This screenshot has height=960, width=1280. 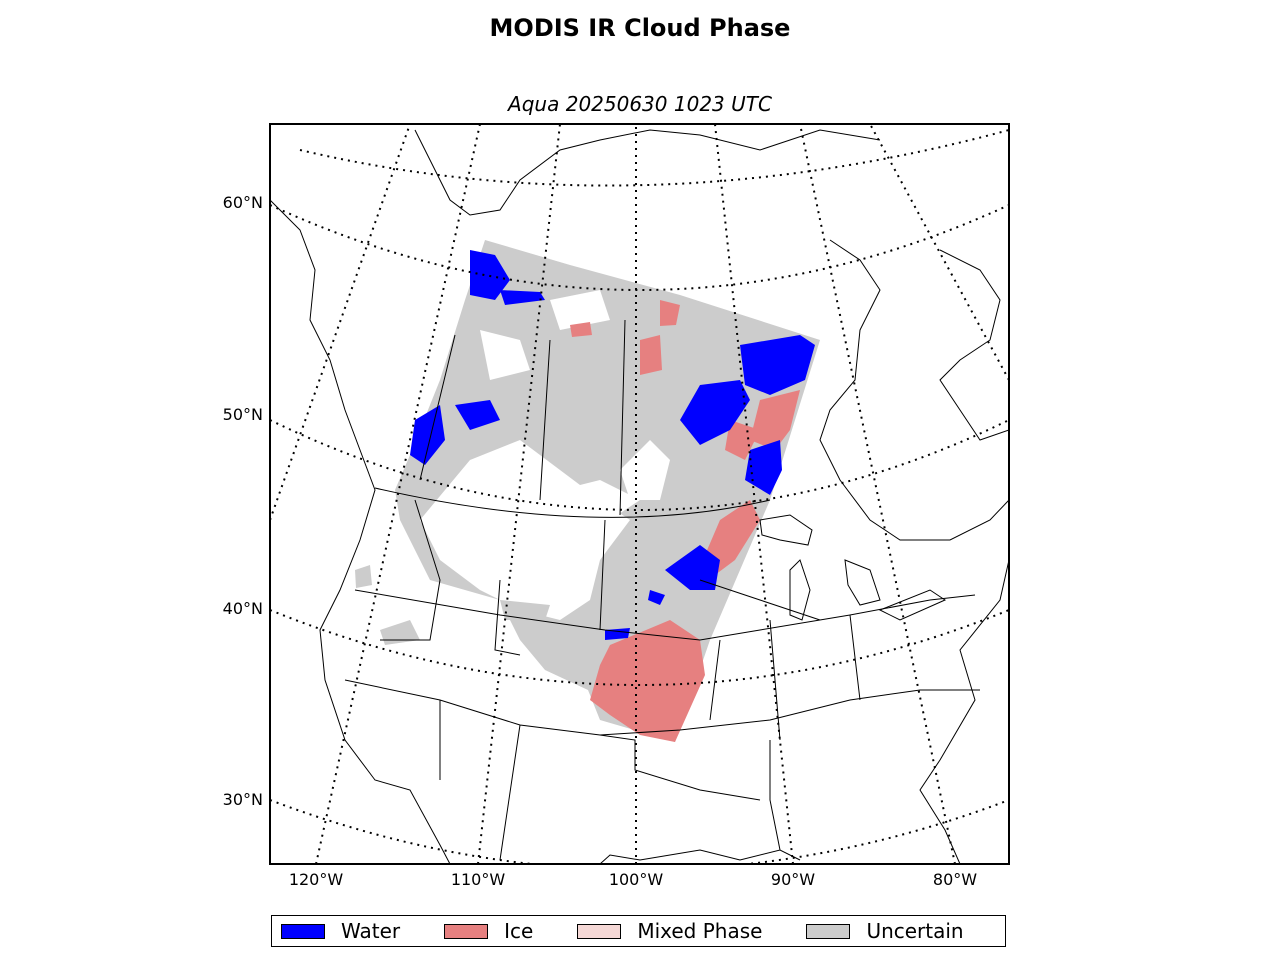 What do you see at coordinates (243, 799) in the screenshot?
I see `lat-label-30: 30°N` at bounding box center [243, 799].